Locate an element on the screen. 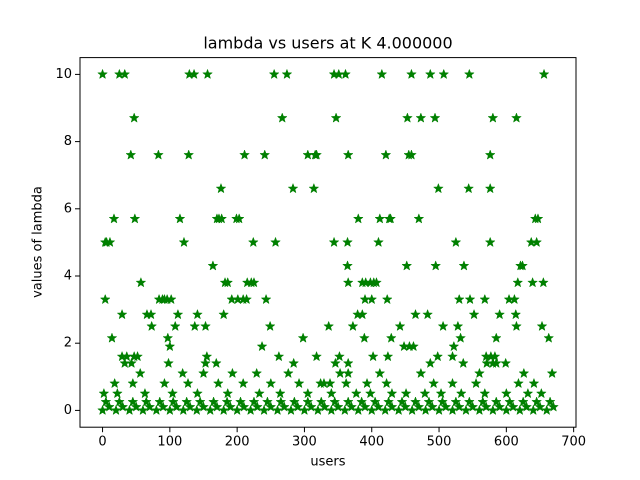 The height and width of the screenshot is (480, 640). x-tick-label: 400 is located at coordinates (371, 442).